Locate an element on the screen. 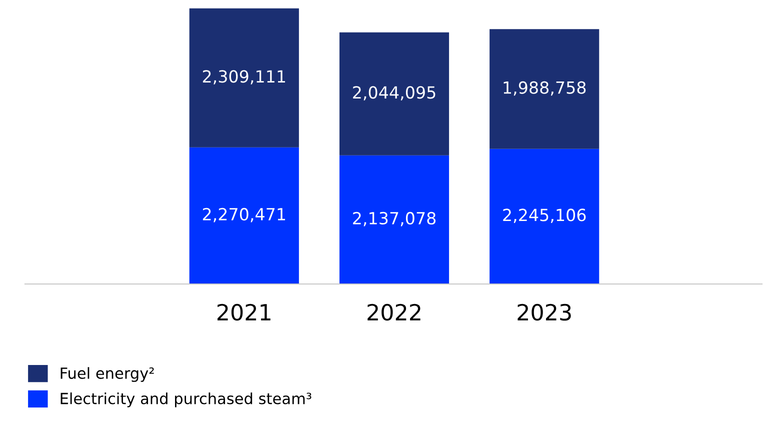  x-tick-label: 2023 is located at coordinates (544, 312).